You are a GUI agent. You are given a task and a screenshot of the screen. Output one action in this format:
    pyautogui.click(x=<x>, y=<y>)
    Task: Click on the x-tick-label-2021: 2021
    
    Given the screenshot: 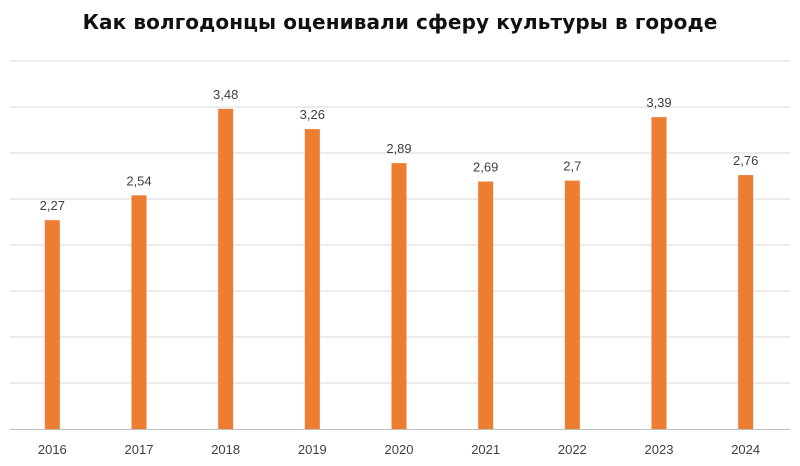 What is the action you would take?
    pyautogui.click(x=485, y=449)
    